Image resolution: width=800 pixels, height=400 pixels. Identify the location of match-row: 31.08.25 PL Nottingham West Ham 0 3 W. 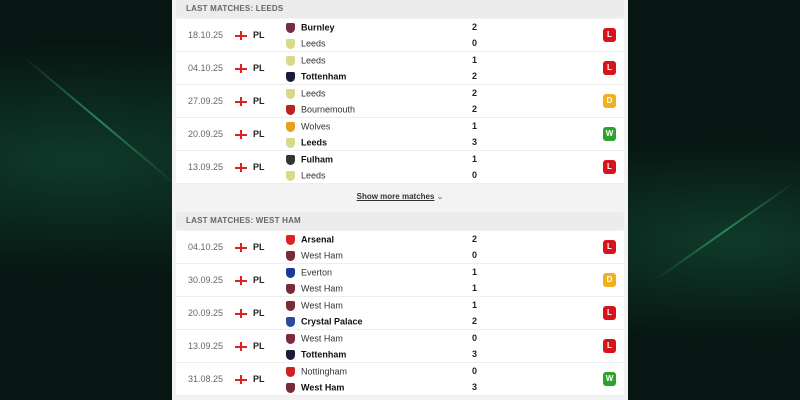
(400, 379).